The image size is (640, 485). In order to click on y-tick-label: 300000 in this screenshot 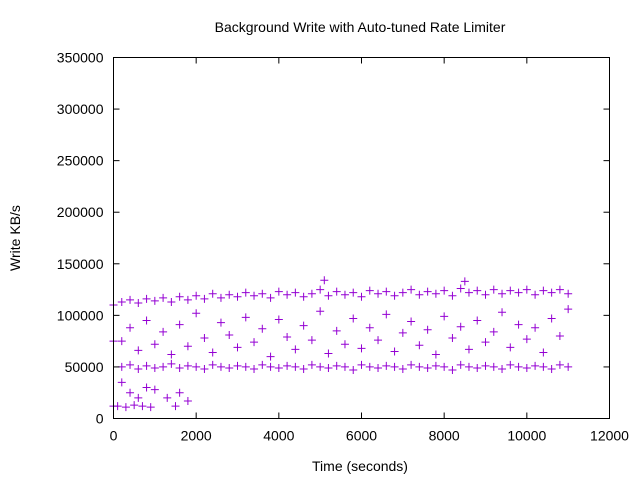, I will do `click(80, 109)`.